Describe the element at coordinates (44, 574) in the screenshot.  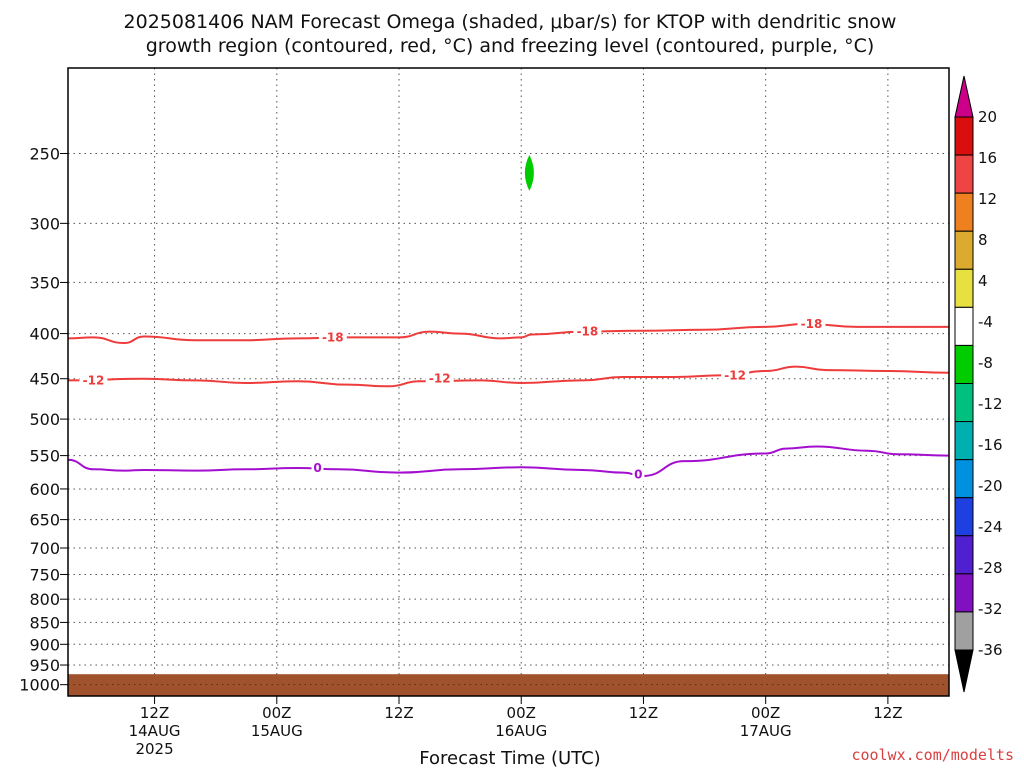
I see `y-tick-label-750: 750` at that location.